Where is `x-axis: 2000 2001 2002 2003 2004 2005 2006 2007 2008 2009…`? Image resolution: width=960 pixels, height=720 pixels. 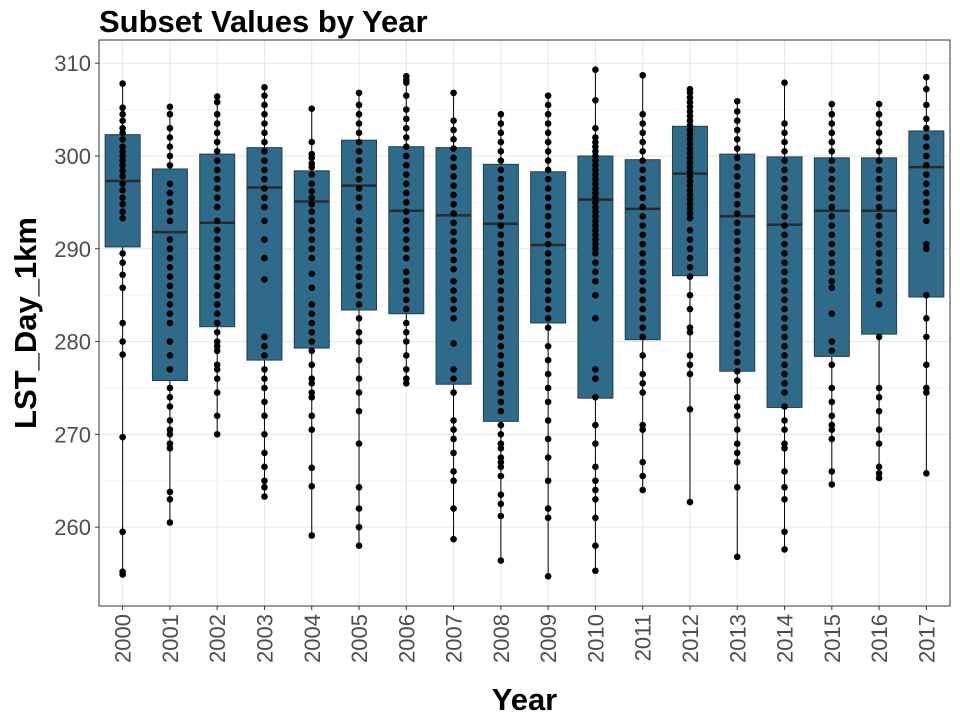
x-axis: 2000 2001 2002 2003 2004 2005 2006 2007 2008 2009… is located at coordinates (525, 634).